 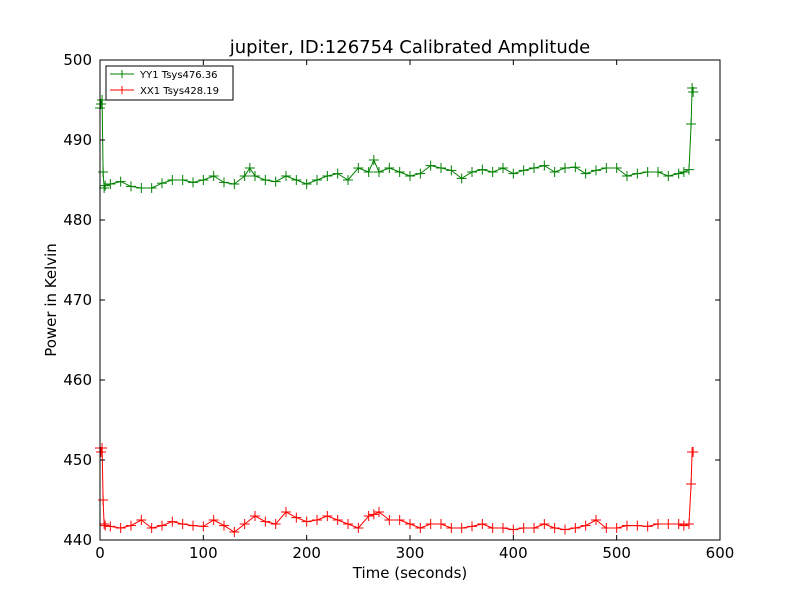 What do you see at coordinates (77, 460) in the screenshot?
I see `y-tick-label: 450` at bounding box center [77, 460].